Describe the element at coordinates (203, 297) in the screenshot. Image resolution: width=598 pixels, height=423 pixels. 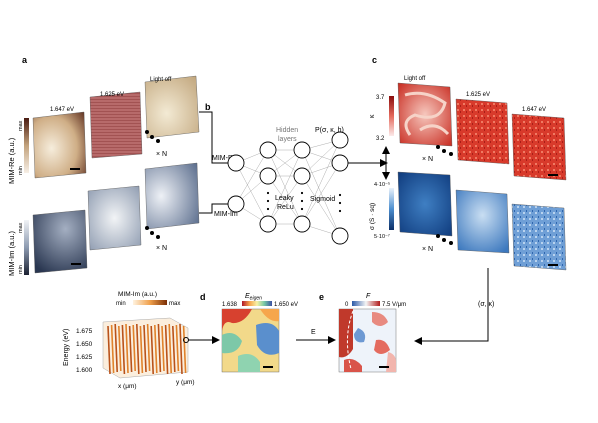
I see `panel-label-d: d` at that location.